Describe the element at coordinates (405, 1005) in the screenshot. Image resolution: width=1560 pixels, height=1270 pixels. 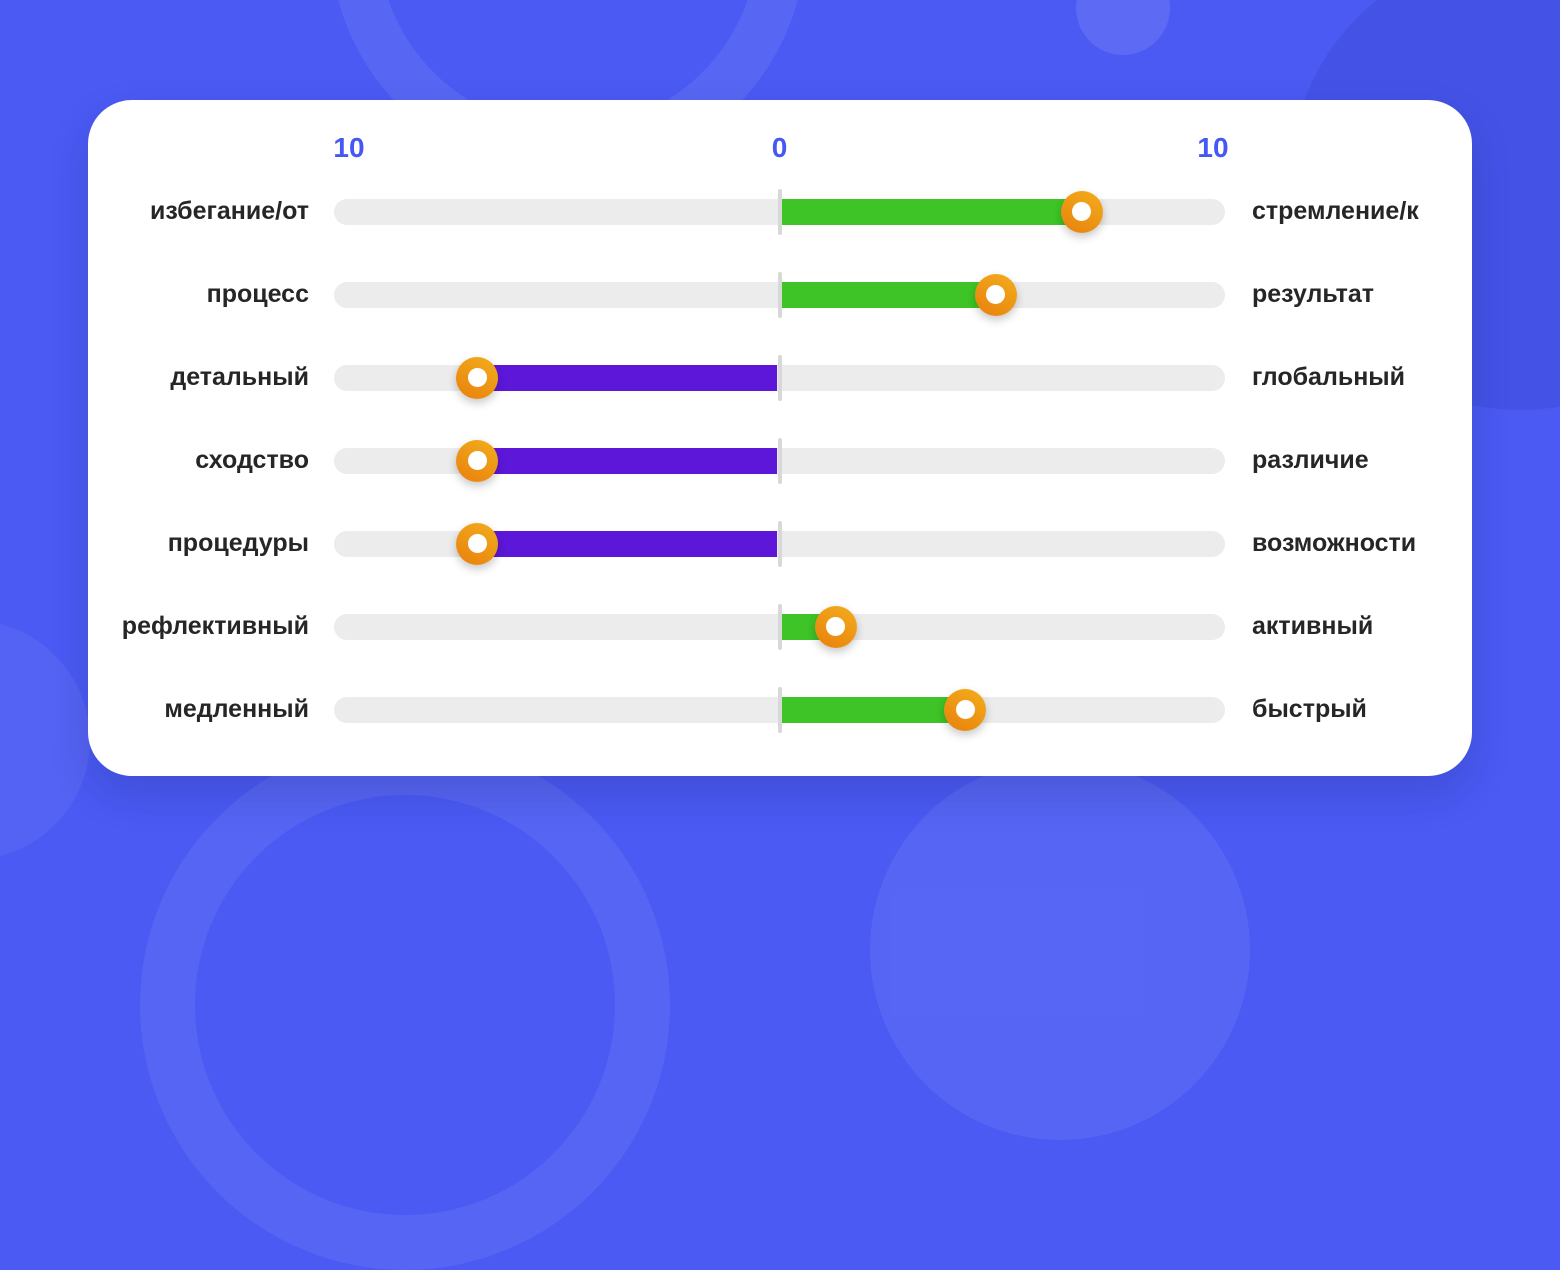
I see `background-ring-bottom` at that location.